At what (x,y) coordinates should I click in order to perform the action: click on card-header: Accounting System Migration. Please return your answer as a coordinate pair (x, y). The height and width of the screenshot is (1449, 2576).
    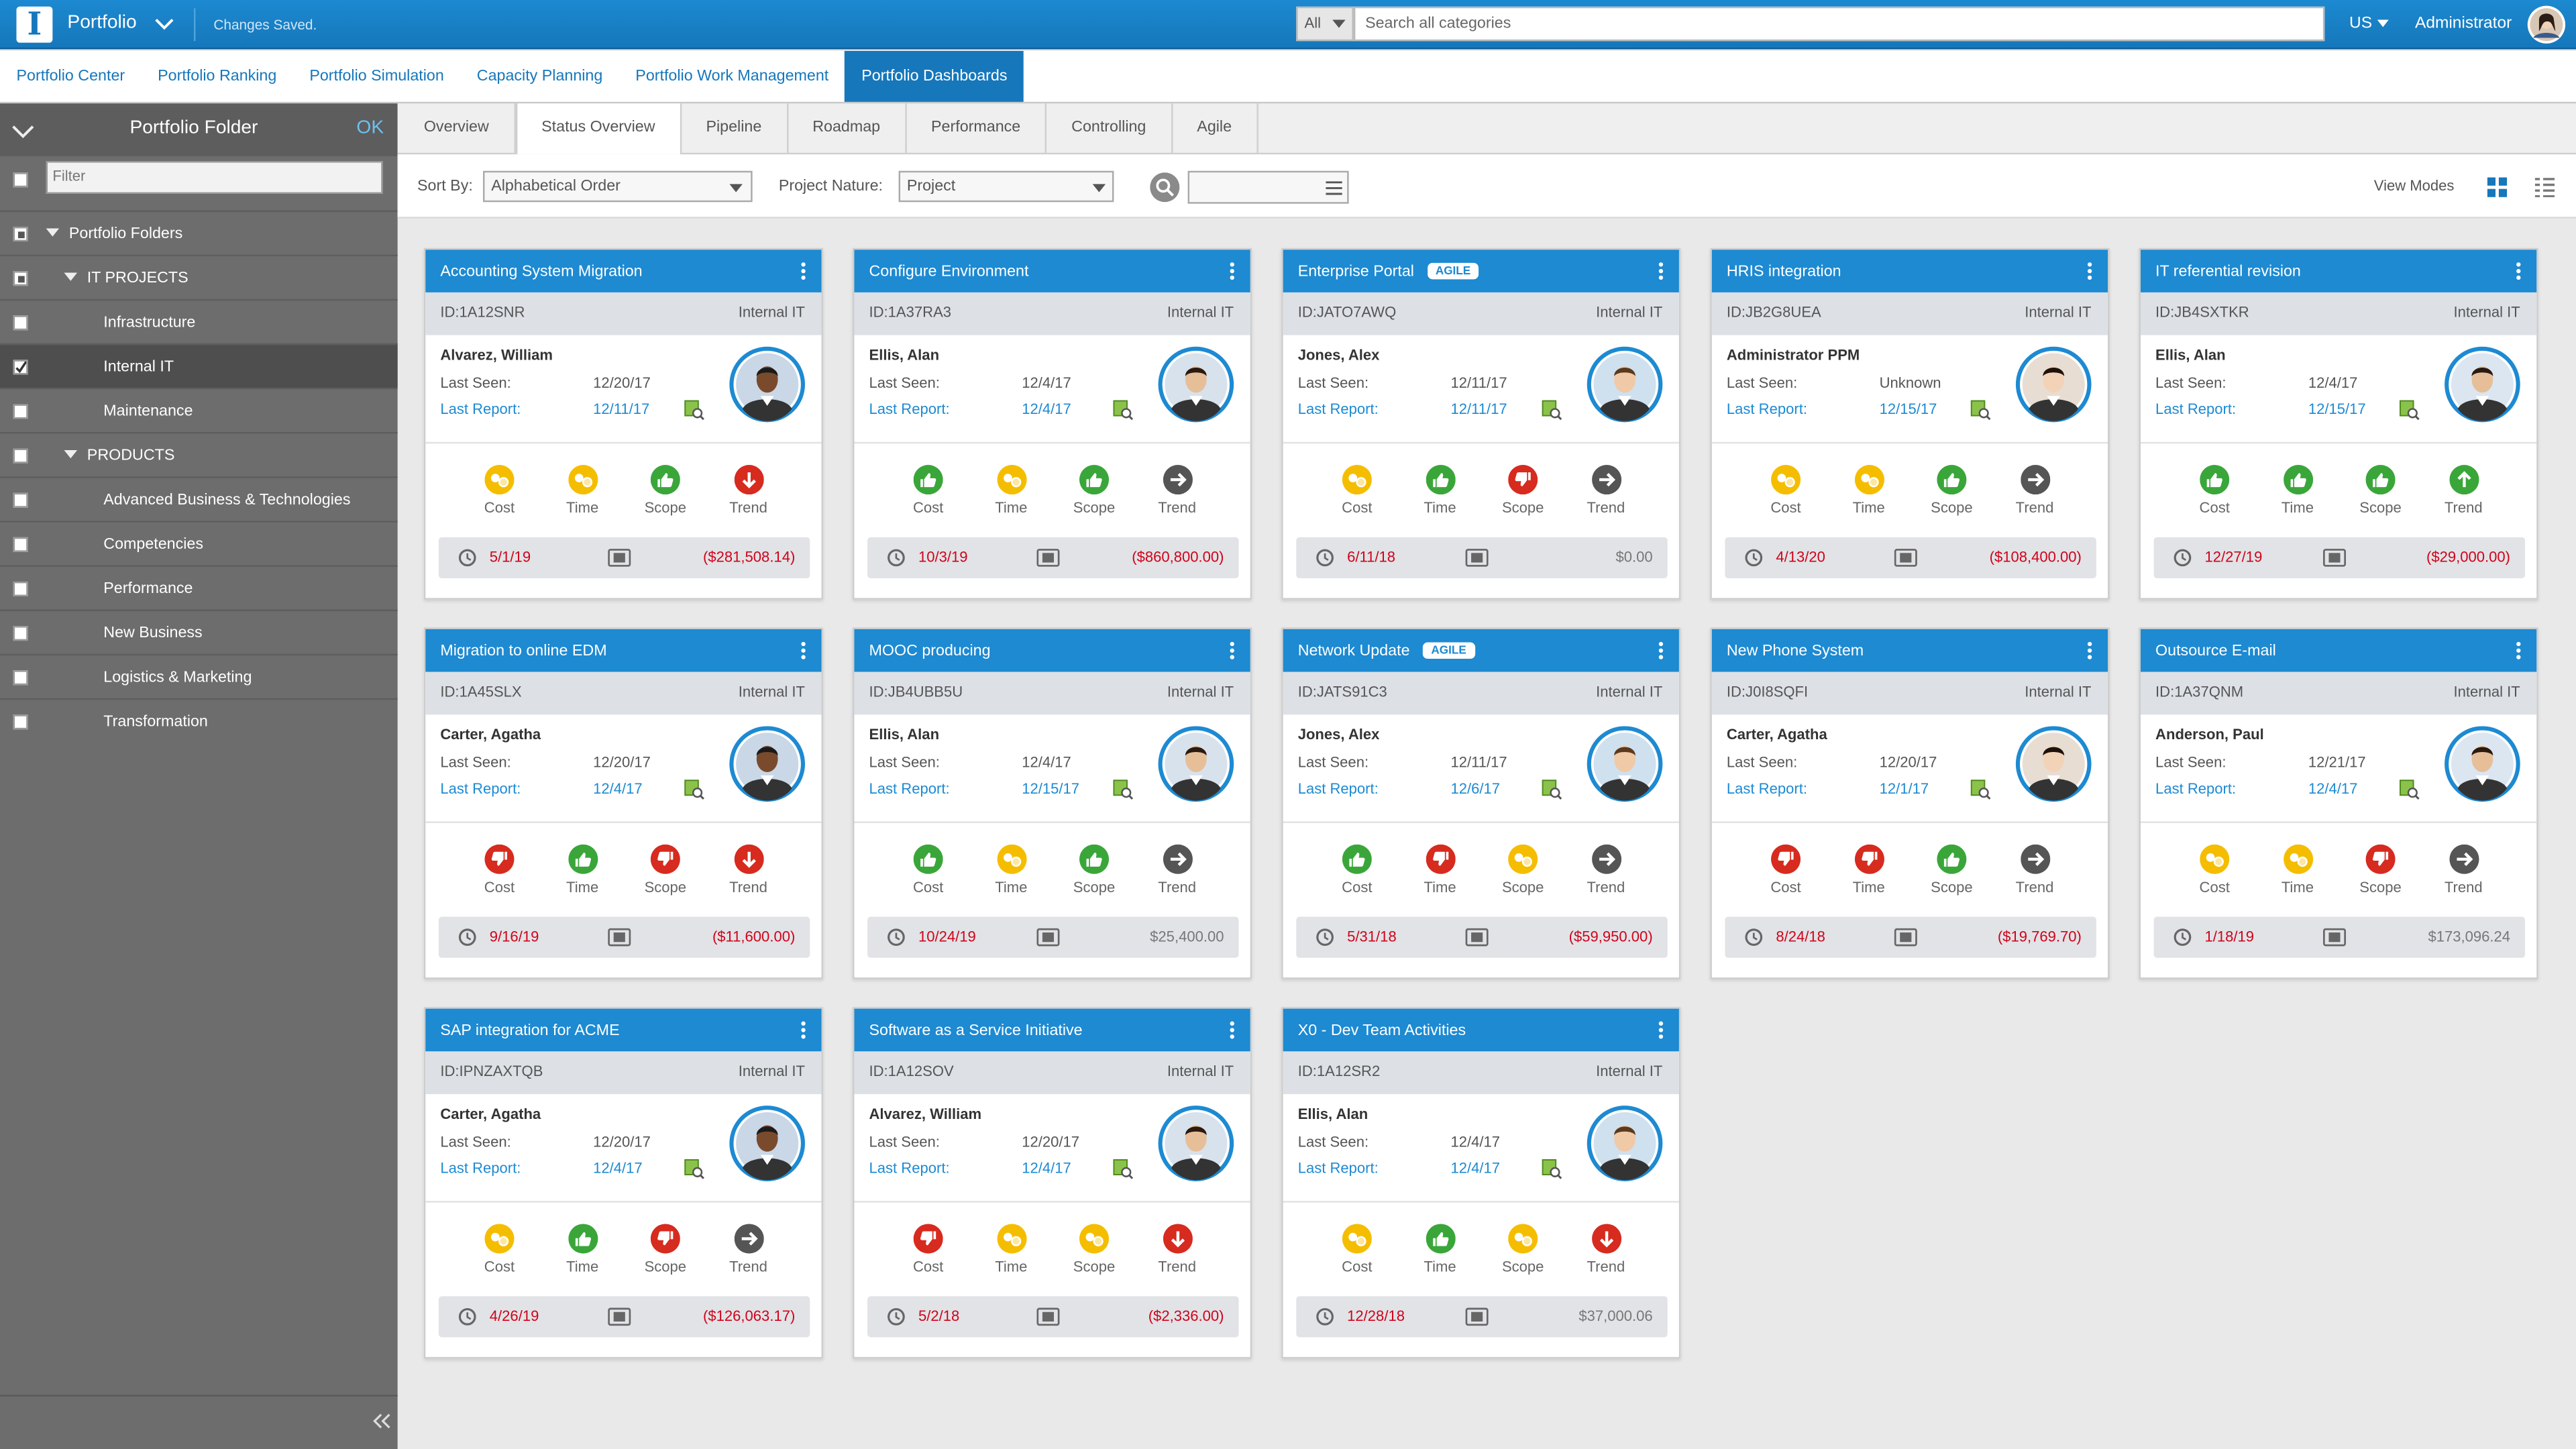
    Looking at the image, I should click on (623, 271).